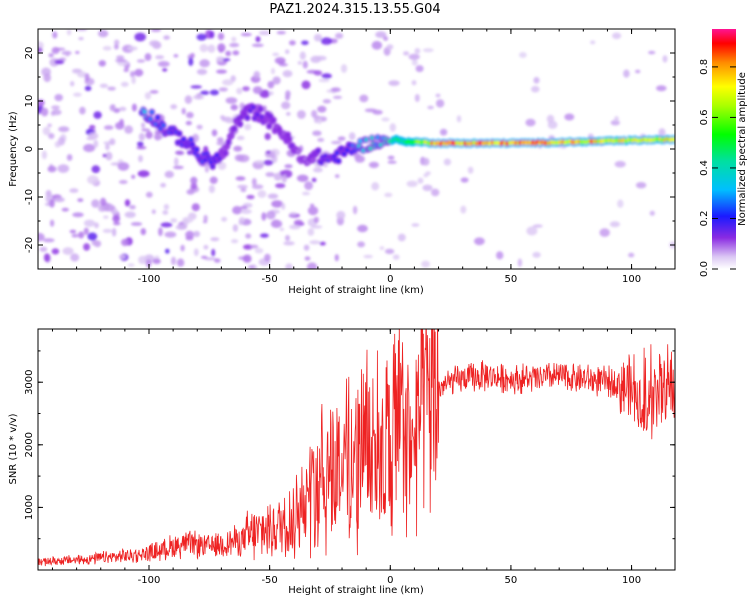 This screenshot has width=750, height=600. I want to click on colorbar-tick-label: 0.4, so click(704, 168).